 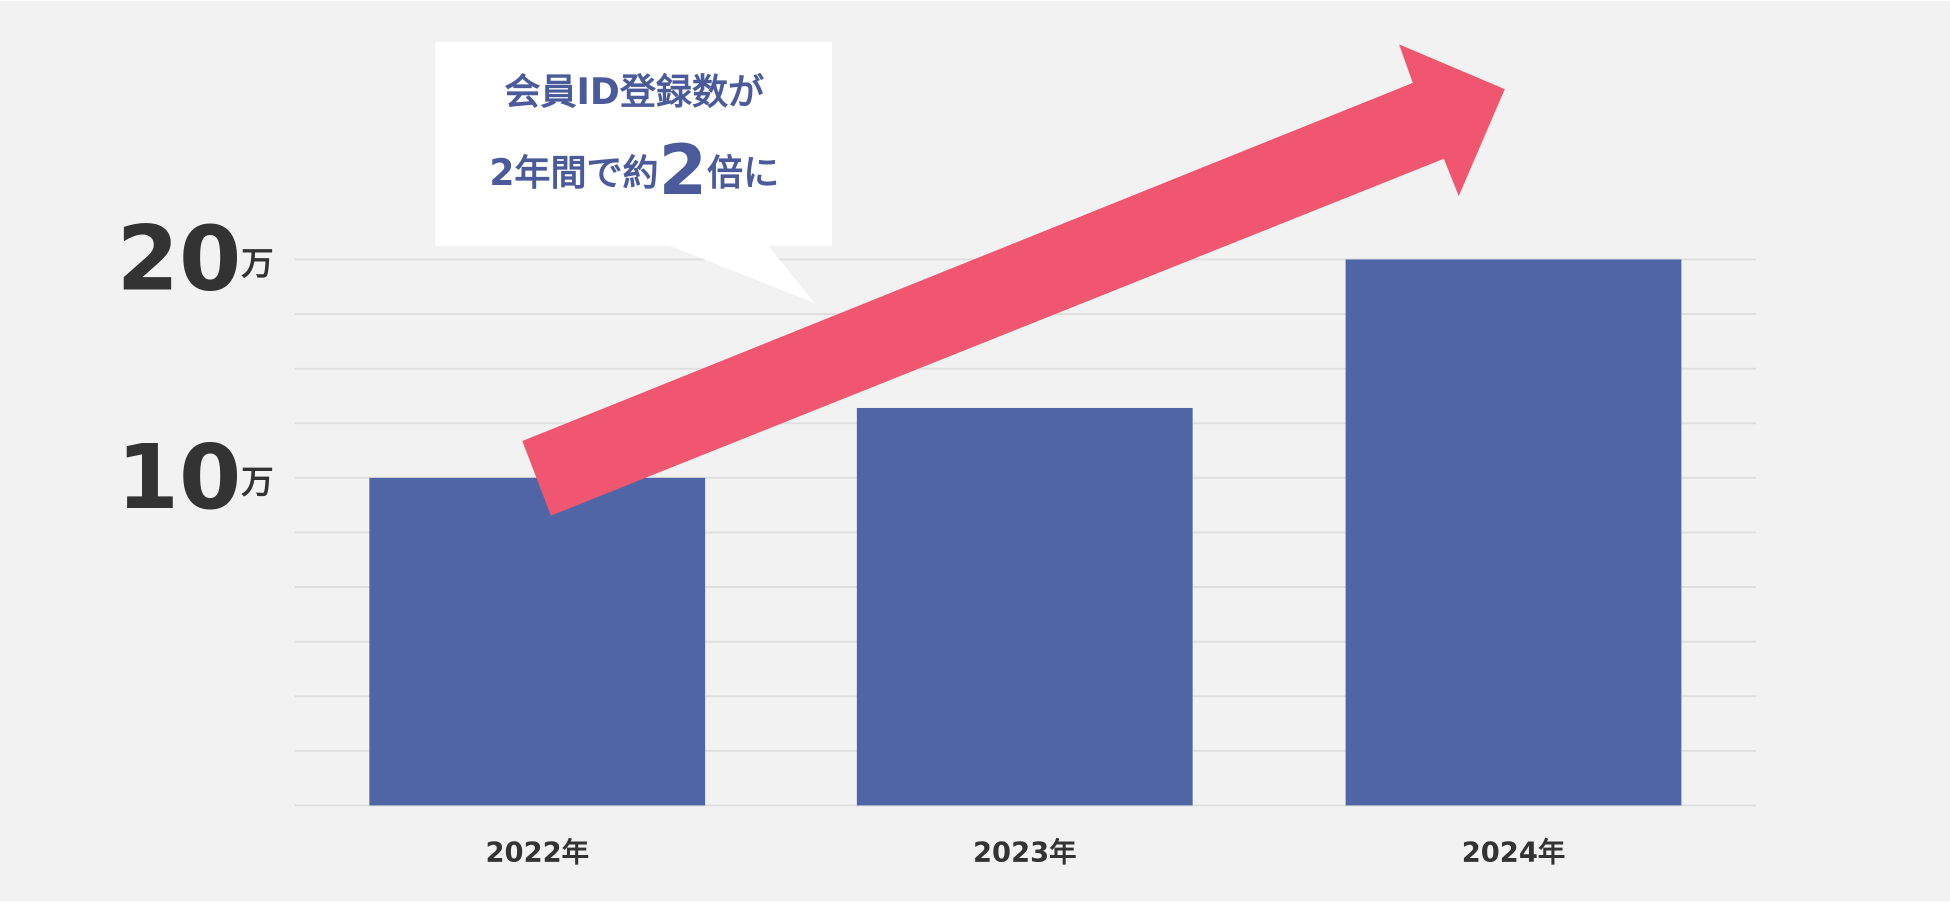 I want to click on x-tick-label: 2022年, so click(x=537, y=852).